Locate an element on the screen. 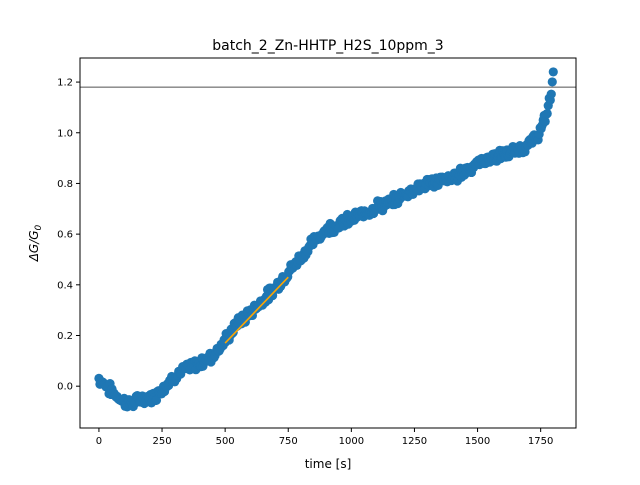  x-tick-label: 1500 is located at coordinates (477, 441).